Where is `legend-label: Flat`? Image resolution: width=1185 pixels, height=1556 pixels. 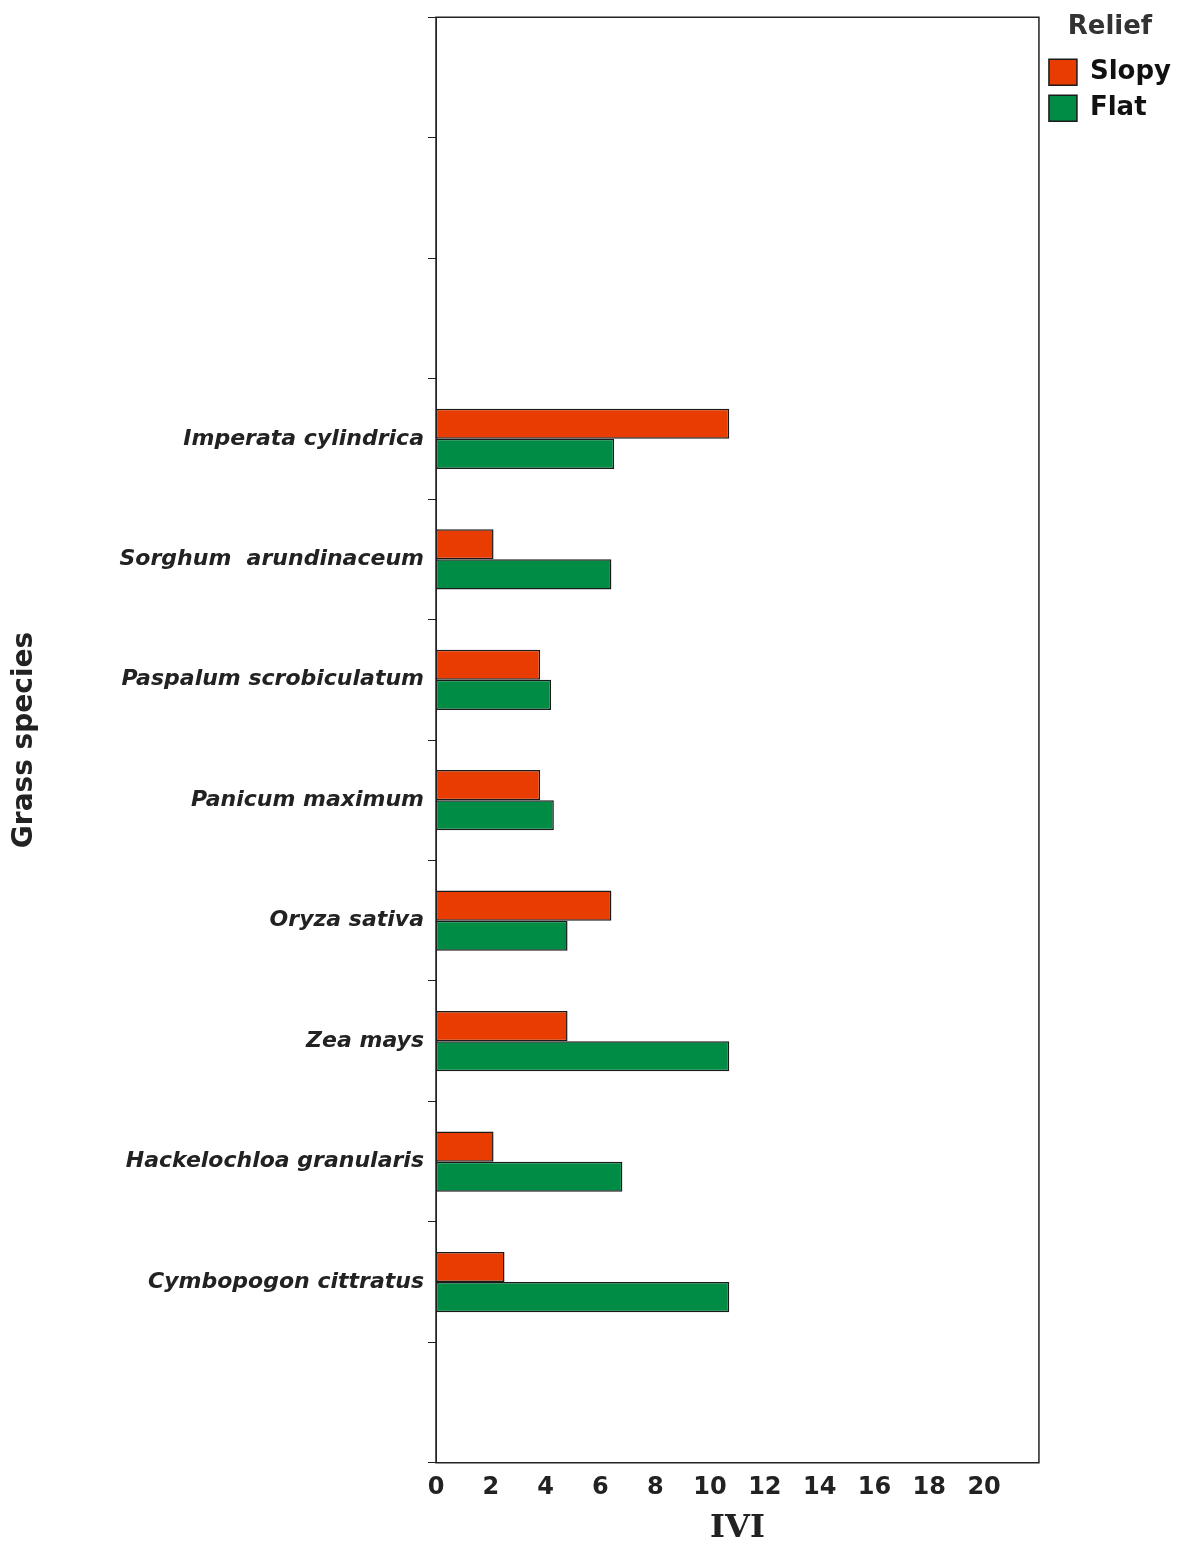
legend-label: Flat is located at coordinates (1118, 105).